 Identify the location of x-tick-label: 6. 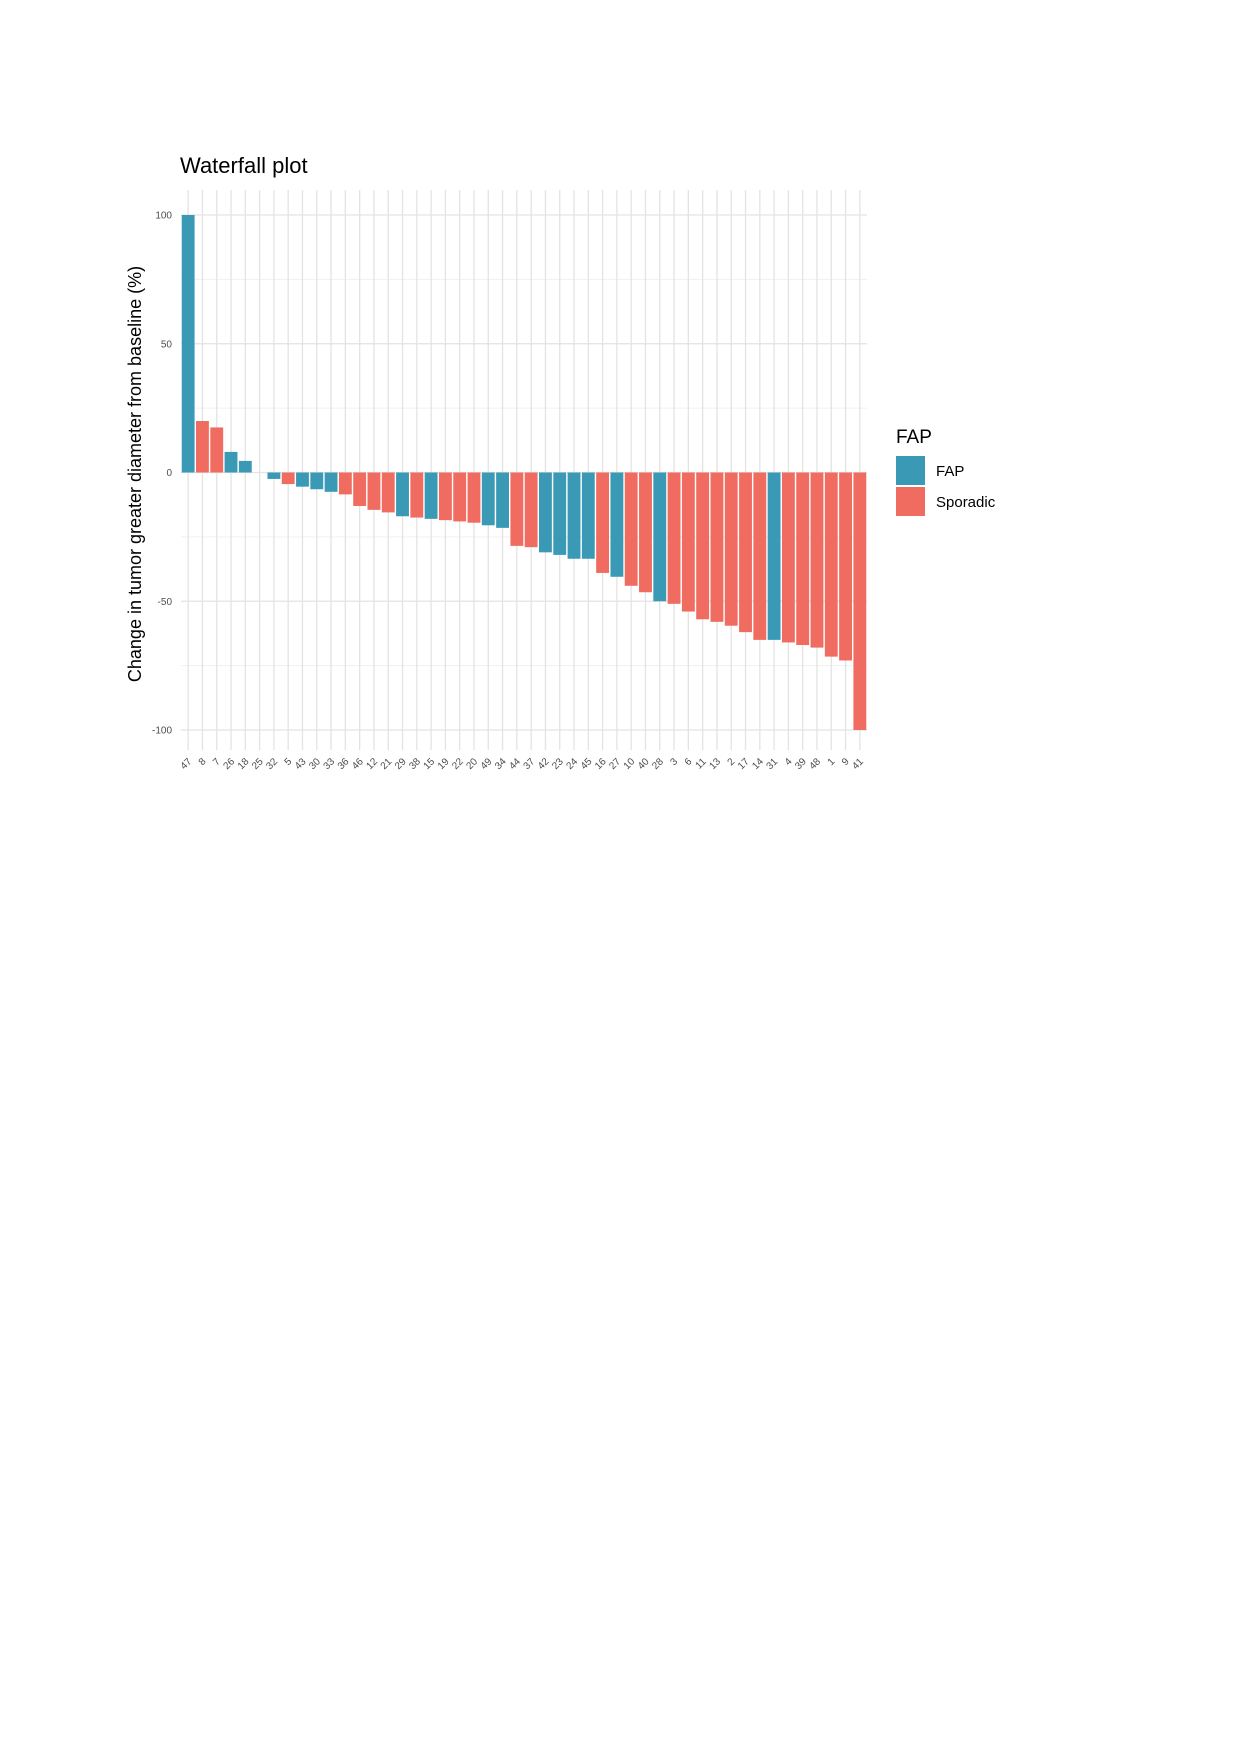
(689, 762).